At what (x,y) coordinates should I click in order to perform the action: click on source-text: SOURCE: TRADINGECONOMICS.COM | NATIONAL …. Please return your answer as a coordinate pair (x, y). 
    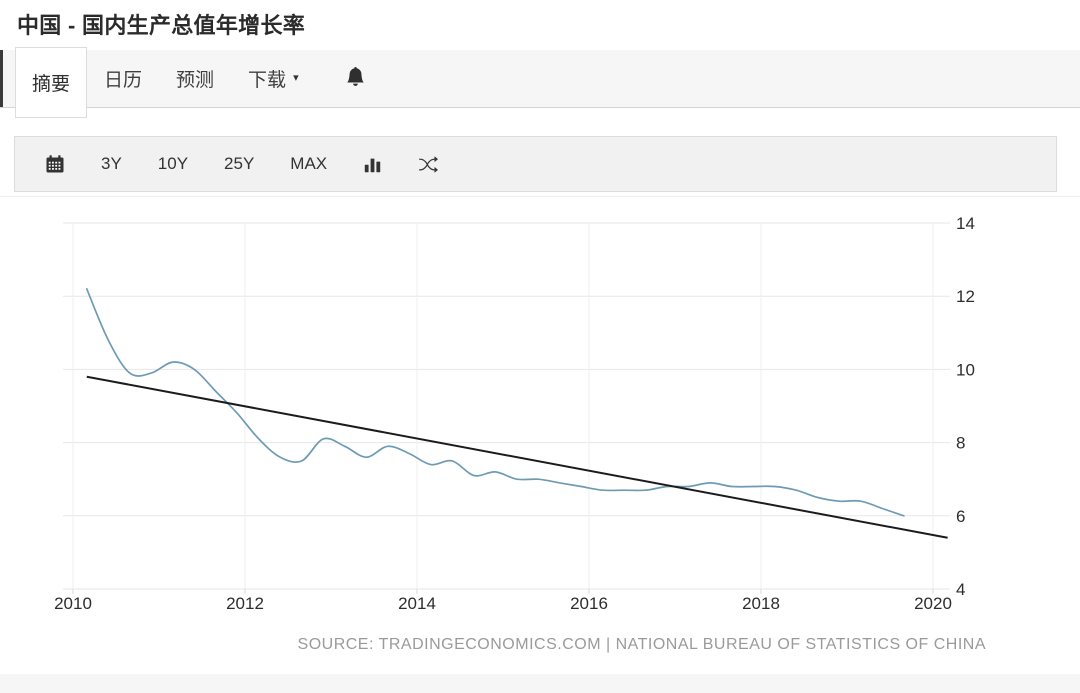
    Looking at the image, I should click on (642, 644).